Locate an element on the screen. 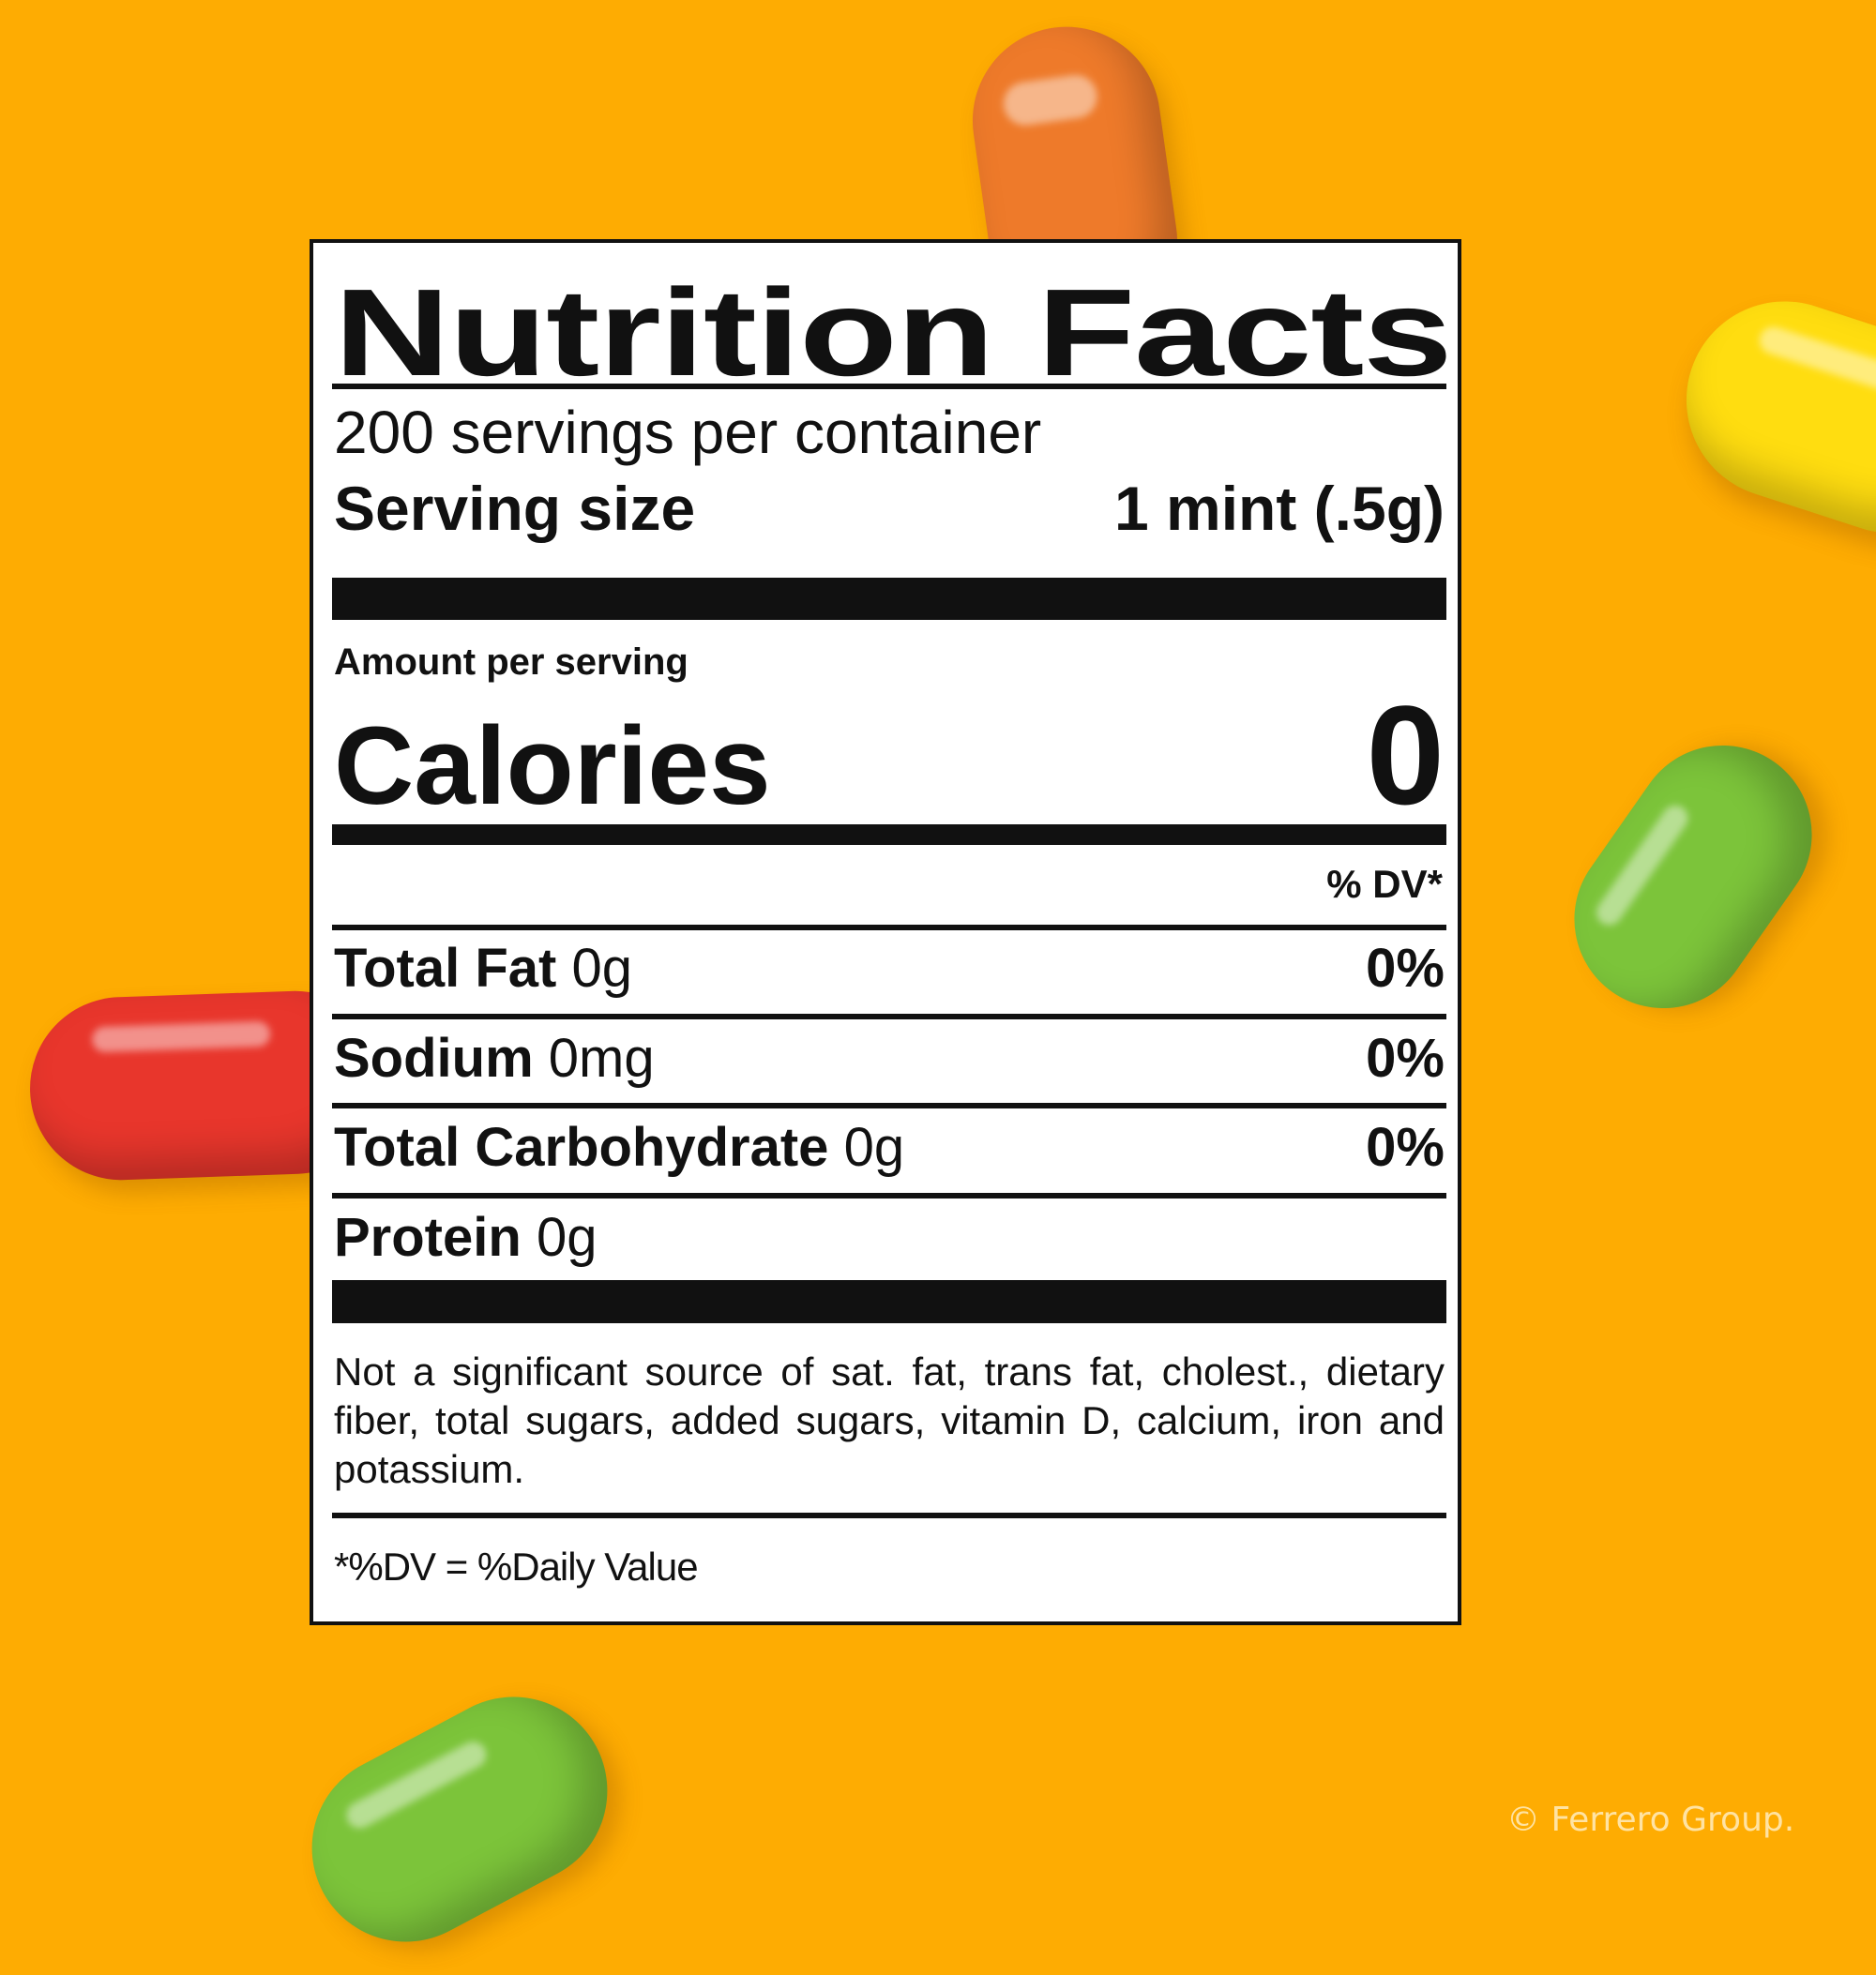 This screenshot has height=1975, width=1876. servings-per-container: 200 servings per container is located at coordinates (688, 433).